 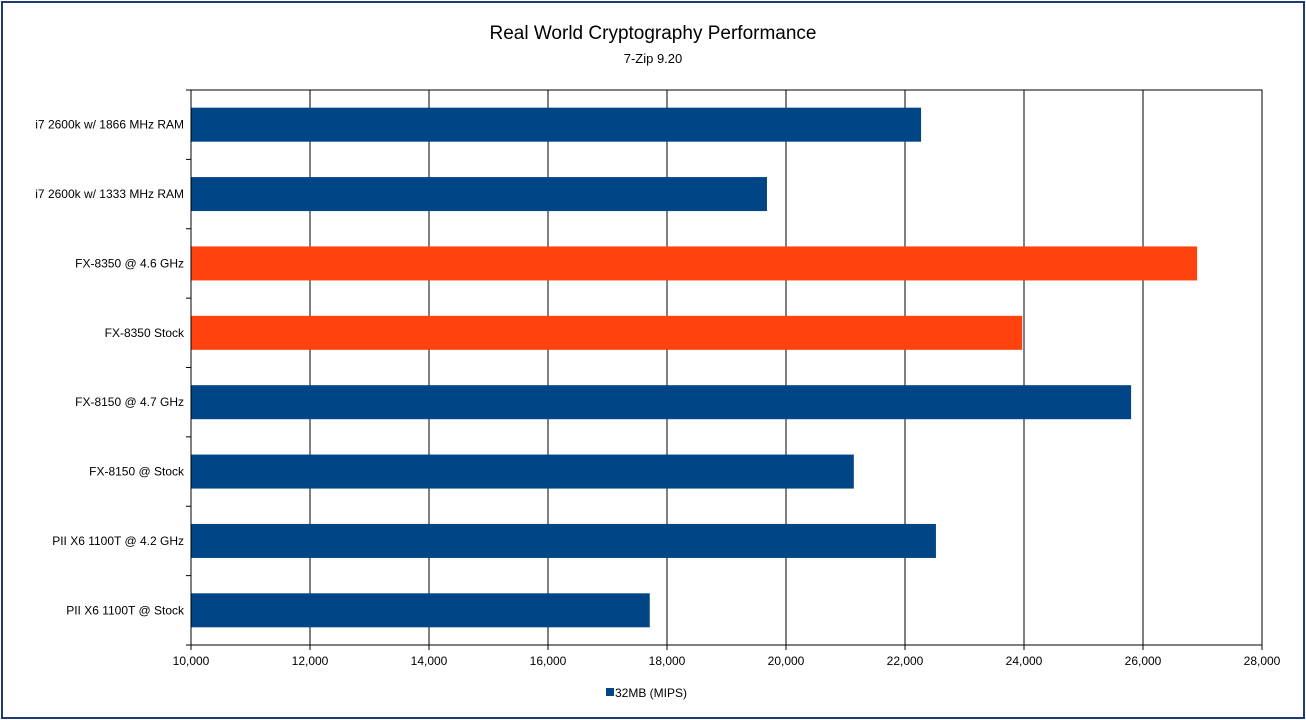 What do you see at coordinates (191, 661) in the screenshot?
I see `x-tick-label: 10,000` at bounding box center [191, 661].